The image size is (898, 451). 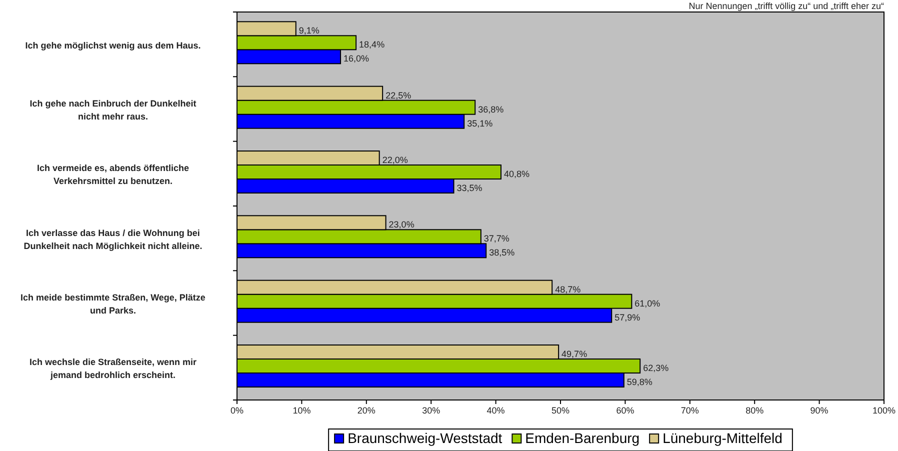 I want to click on data-label: 23,0%, so click(x=401, y=225).